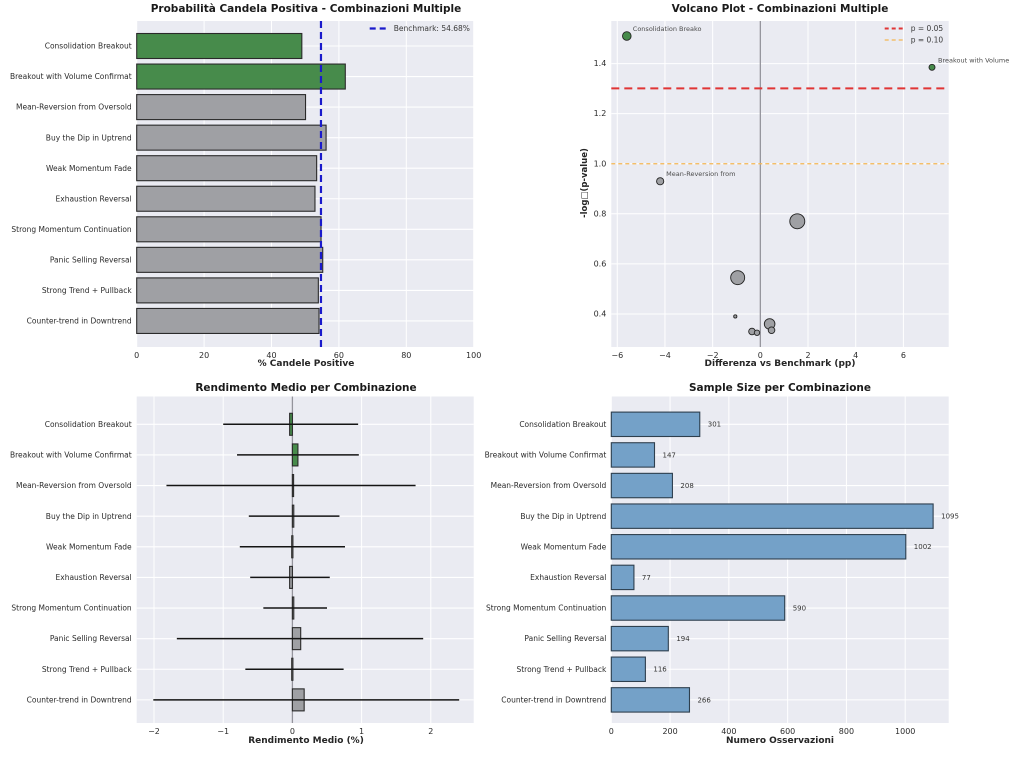 Image resolution: width=1013 pixels, height=758 pixels. Describe the element at coordinates (585, 183) in the screenshot. I see `y-axis-label-volcano: -log□(p-value)` at that location.